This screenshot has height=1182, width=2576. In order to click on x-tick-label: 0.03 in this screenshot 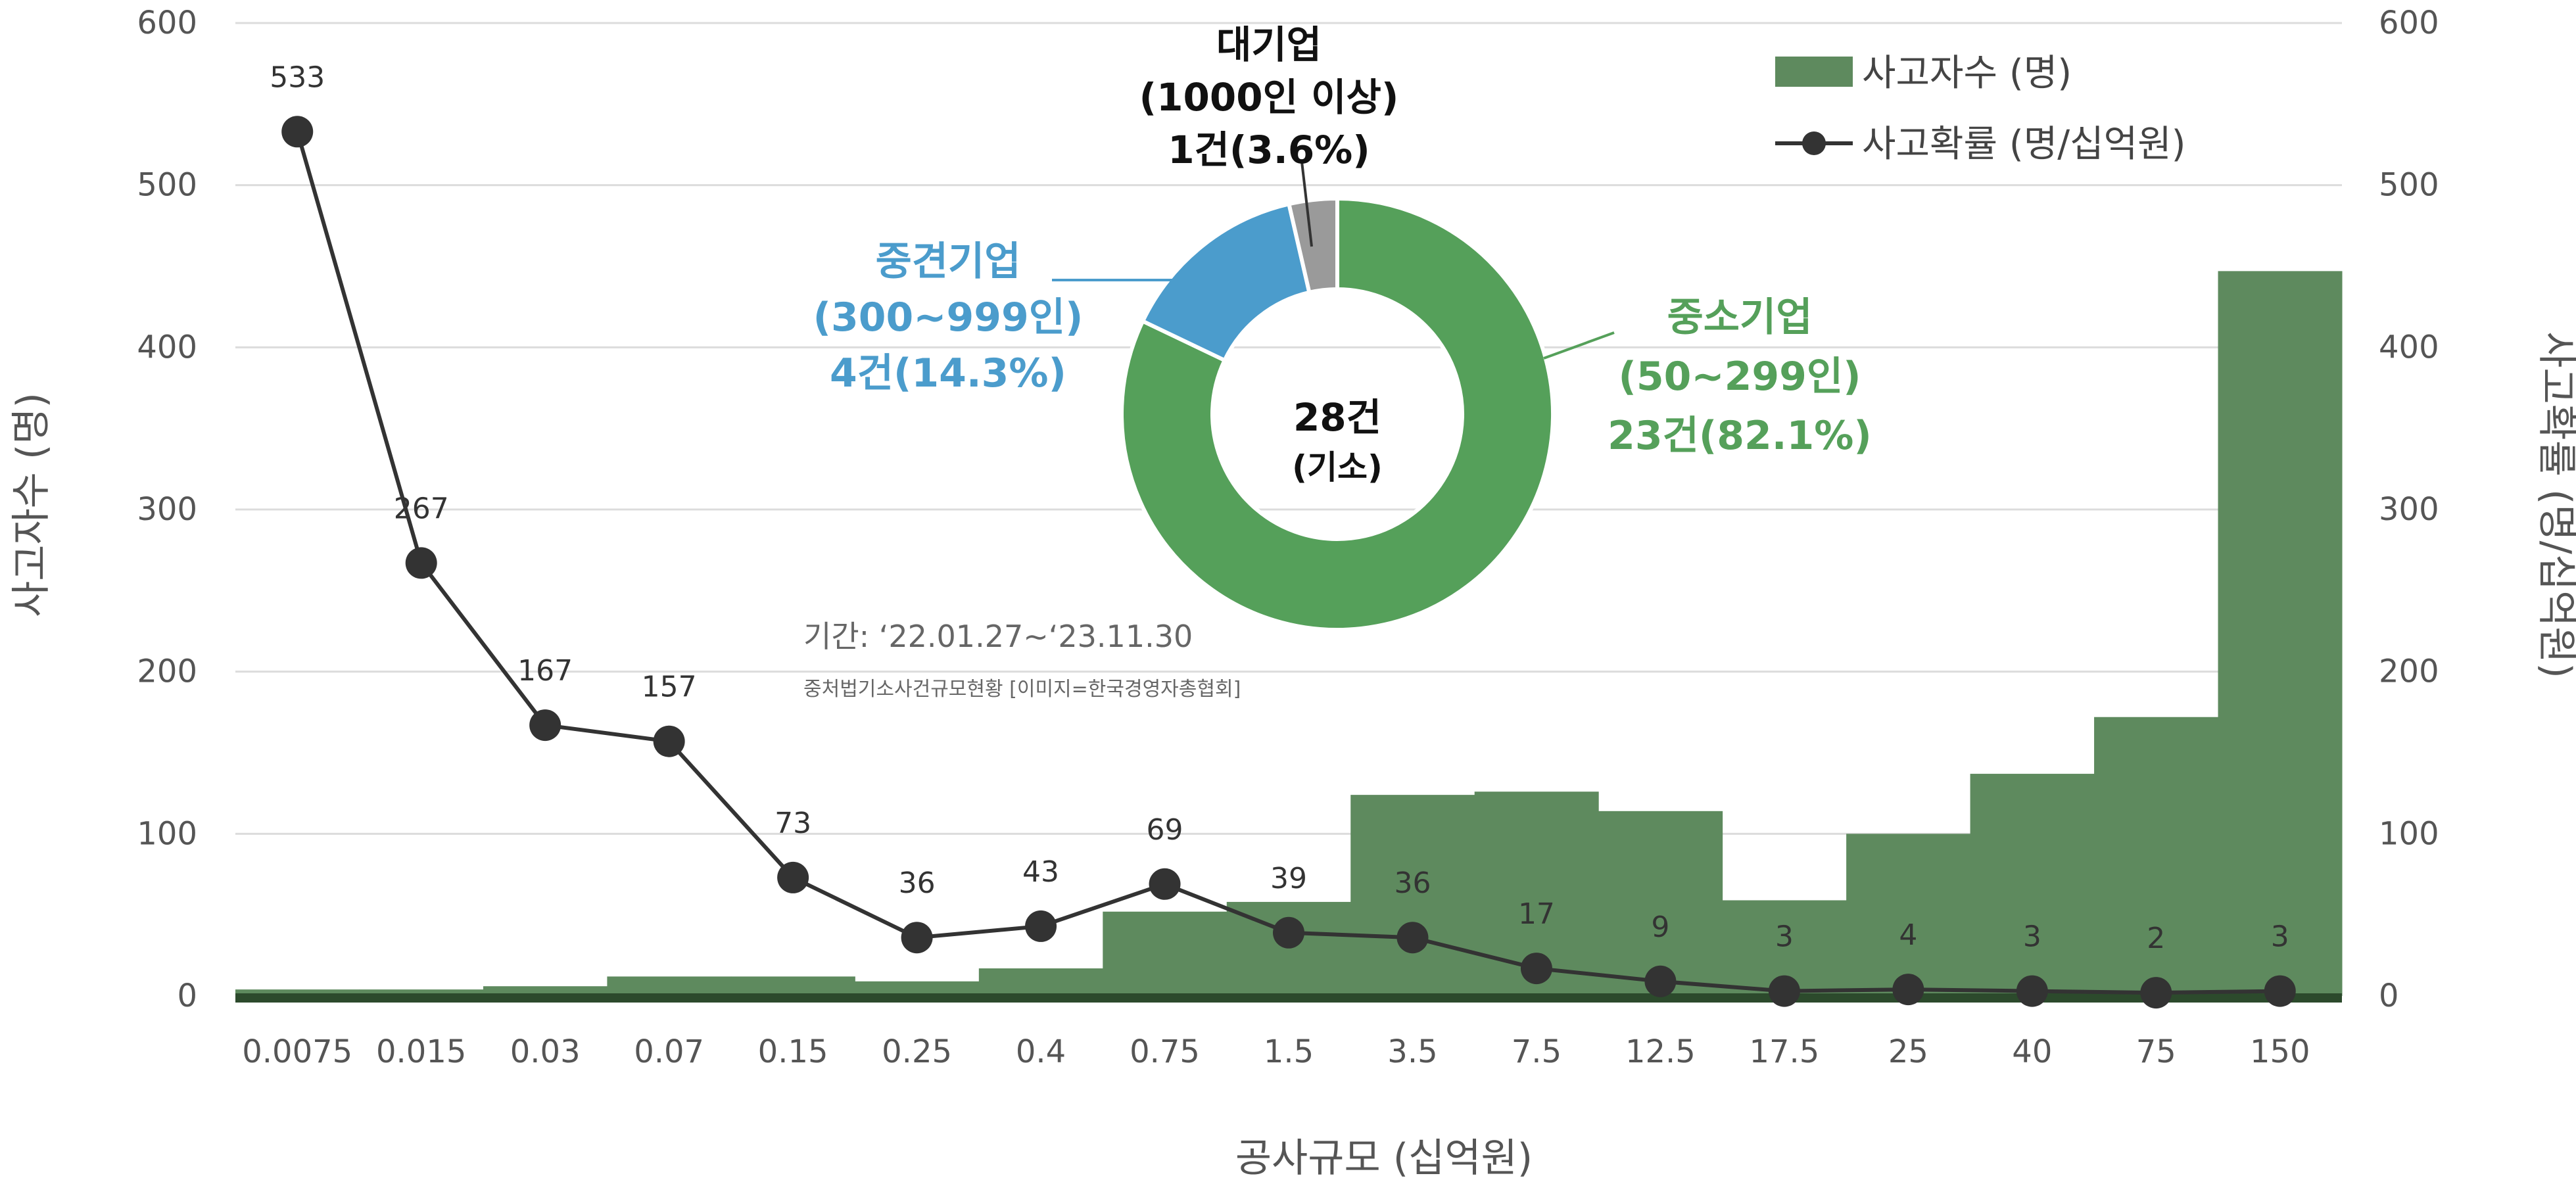, I will do `click(545, 1051)`.